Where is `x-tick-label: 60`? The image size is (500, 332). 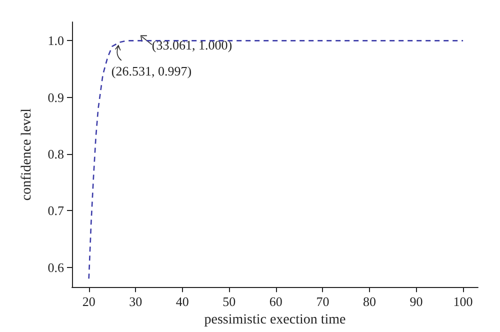
x-tick-label: 60 is located at coordinates (275, 302).